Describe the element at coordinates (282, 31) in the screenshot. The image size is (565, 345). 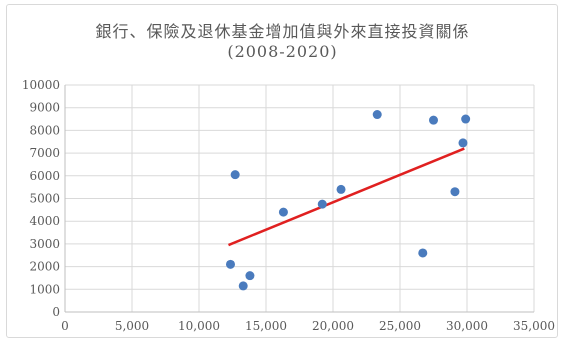
I see `chart-title: 銀行、保險及退休基金增加值與外來直接投資關係` at that location.